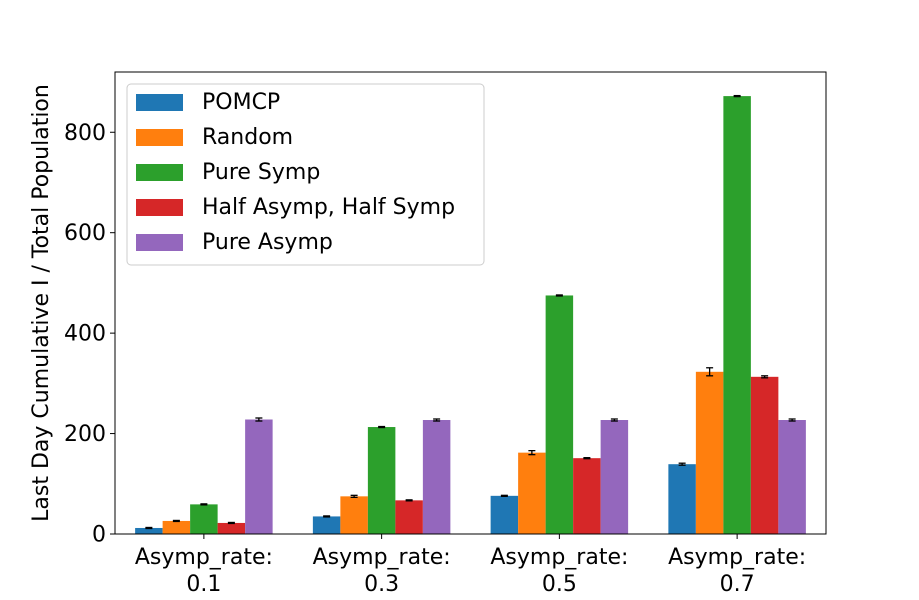 This screenshot has width=919, height=600. Describe the element at coordinates (41, 303) in the screenshot. I see `y-axis-label: Last Day Cumulative I / Total Population` at that location.